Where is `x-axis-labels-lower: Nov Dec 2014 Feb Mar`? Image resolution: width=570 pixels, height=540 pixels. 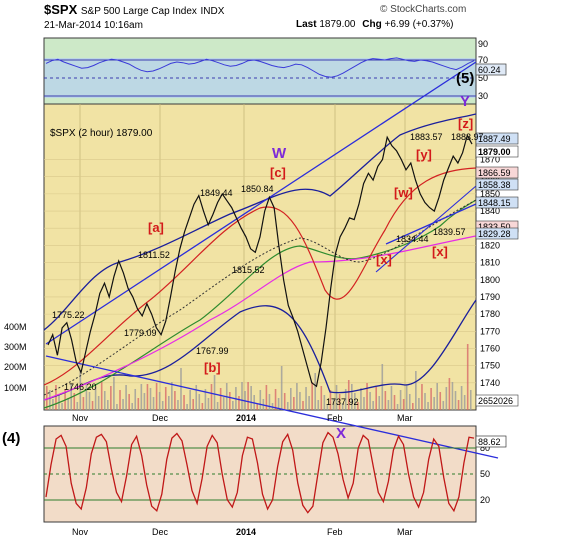
x-axis-labels-lower: Nov Dec 2014 Feb Mar is located at coordinates (242, 532).